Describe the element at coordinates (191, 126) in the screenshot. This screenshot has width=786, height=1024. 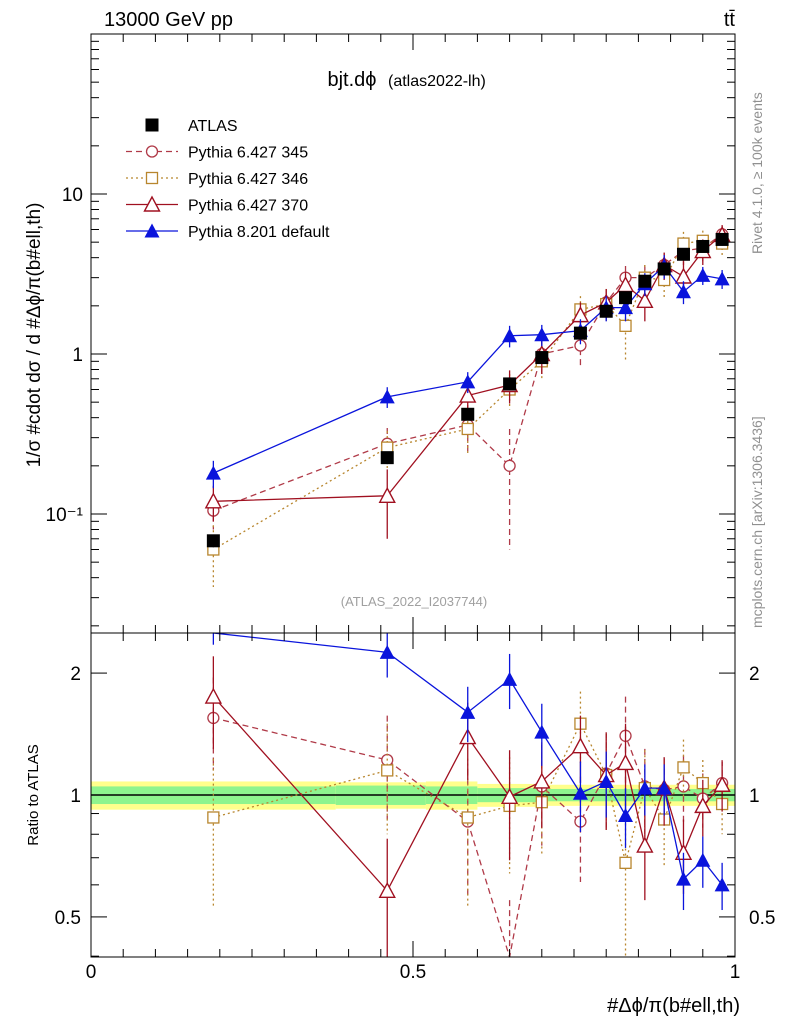
I see `legend-entry-atlas: ATLAS` at that location.